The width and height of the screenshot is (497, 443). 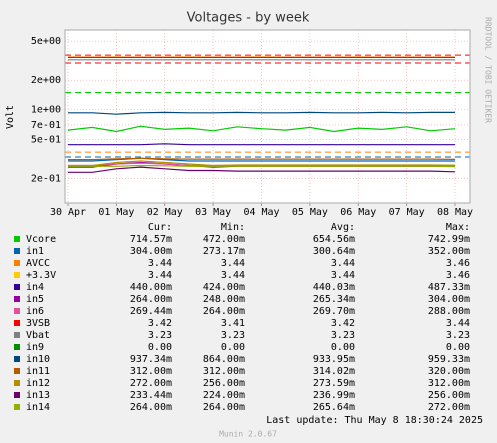 What do you see at coordinates (449, 287) in the screenshot?
I see `stat-value: 487.33m` at bounding box center [449, 287].